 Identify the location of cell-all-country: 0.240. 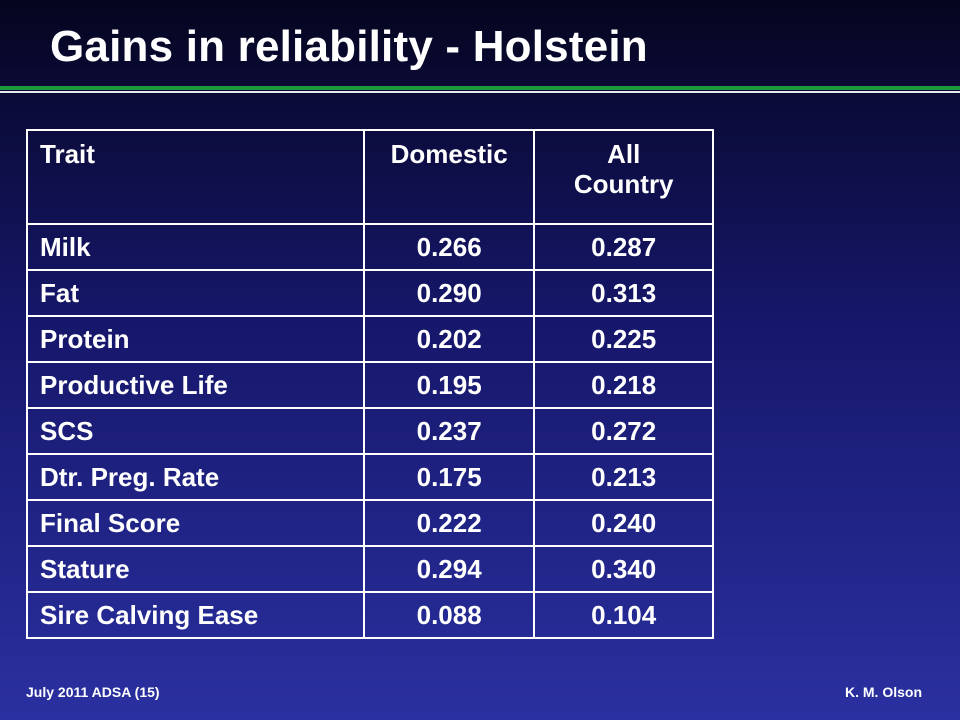
(623, 523).